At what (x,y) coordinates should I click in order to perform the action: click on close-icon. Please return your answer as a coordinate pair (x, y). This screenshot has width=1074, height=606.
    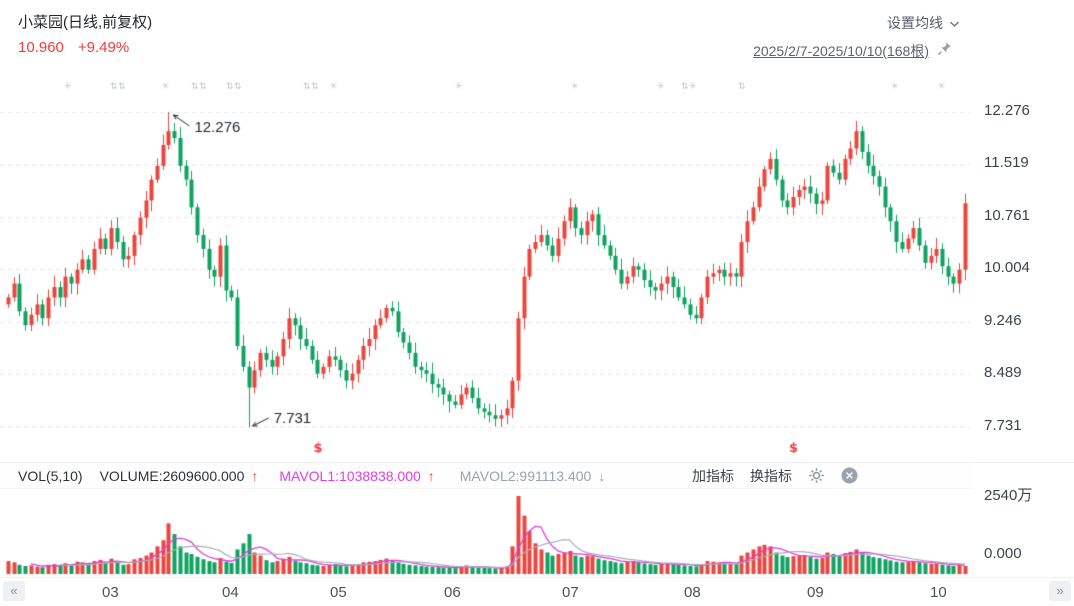
    Looking at the image, I should click on (849, 475).